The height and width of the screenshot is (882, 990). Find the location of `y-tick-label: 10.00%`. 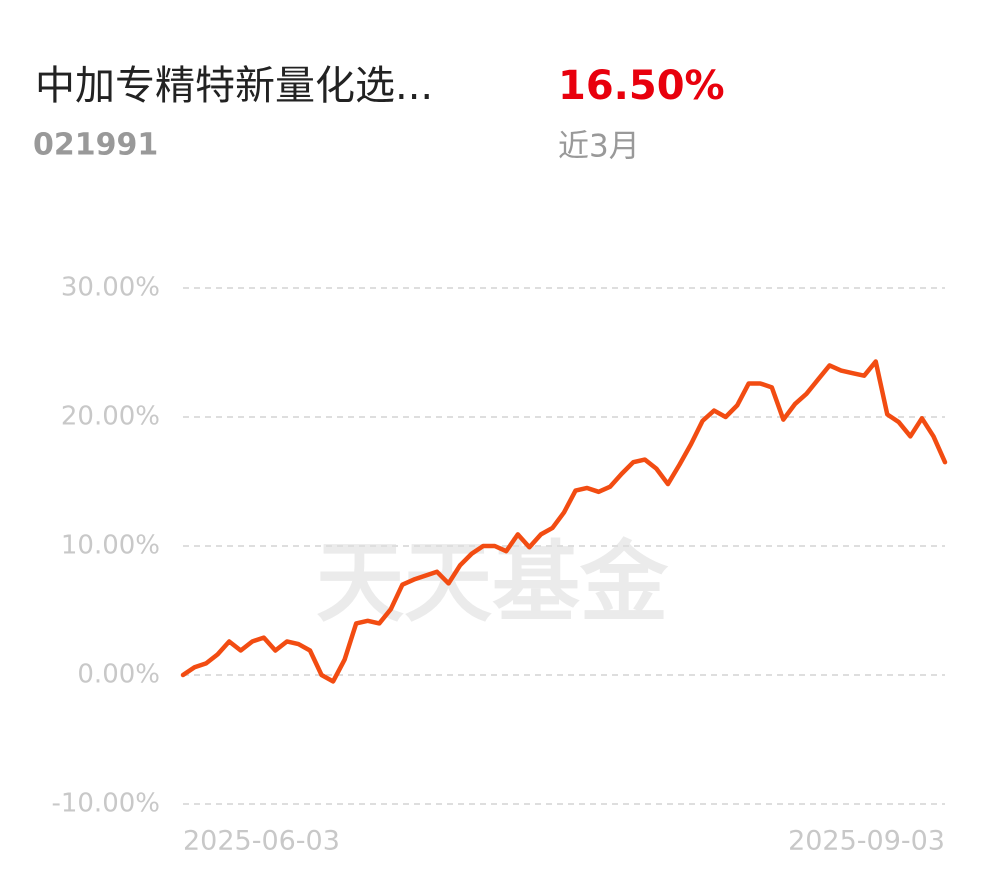

y-tick-label: 10.00% is located at coordinates (110, 546).